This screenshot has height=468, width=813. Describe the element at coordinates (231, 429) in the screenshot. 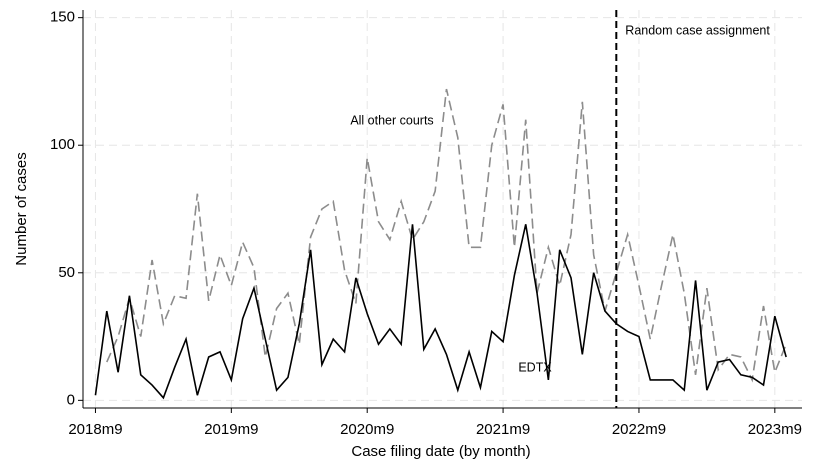

I see `x-tick-label: 2019m9` at that location.